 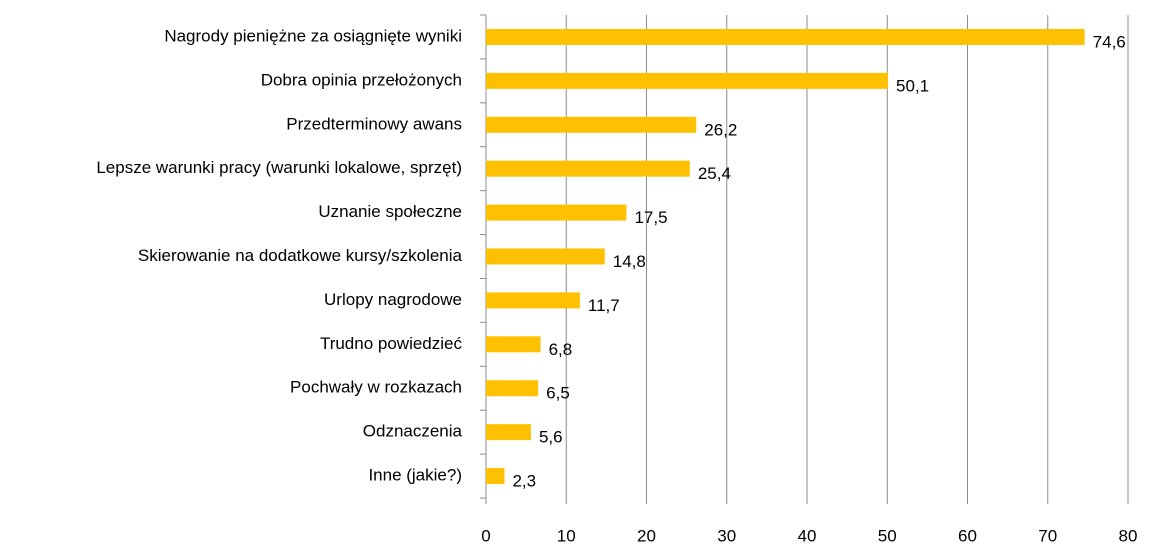 What do you see at coordinates (393, 299) in the screenshot?
I see `y-tick-label: Urlopy nagrodowe` at bounding box center [393, 299].